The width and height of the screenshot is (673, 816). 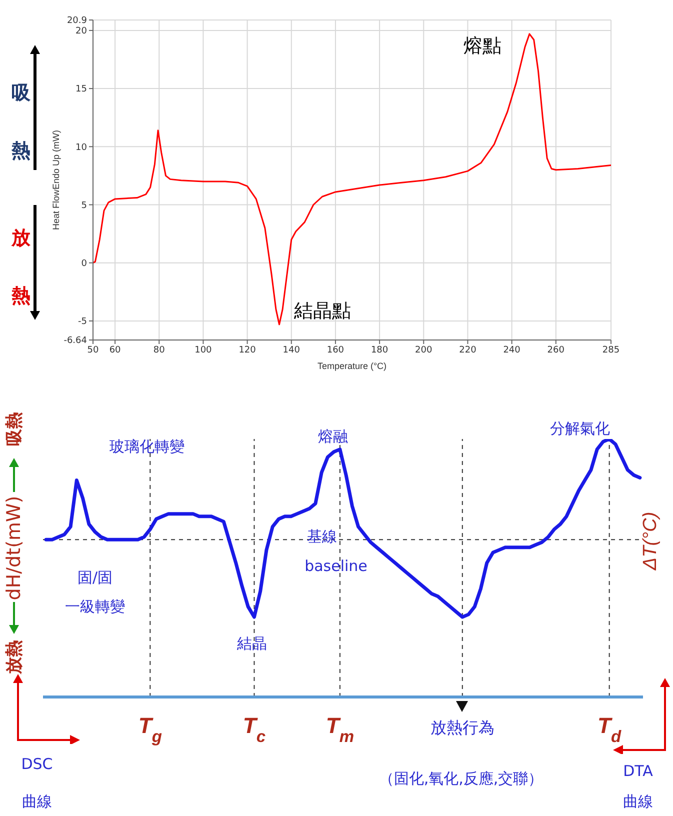 I want to click on y-tick-label: 15, so click(x=81, y=89).